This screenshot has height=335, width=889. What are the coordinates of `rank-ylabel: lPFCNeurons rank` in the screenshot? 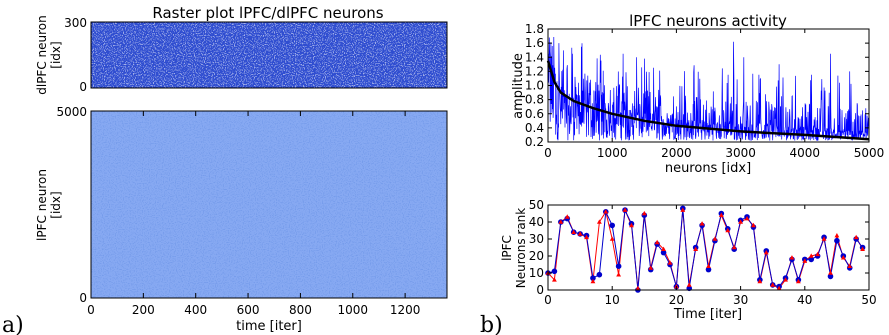 It's located at (514, 248).